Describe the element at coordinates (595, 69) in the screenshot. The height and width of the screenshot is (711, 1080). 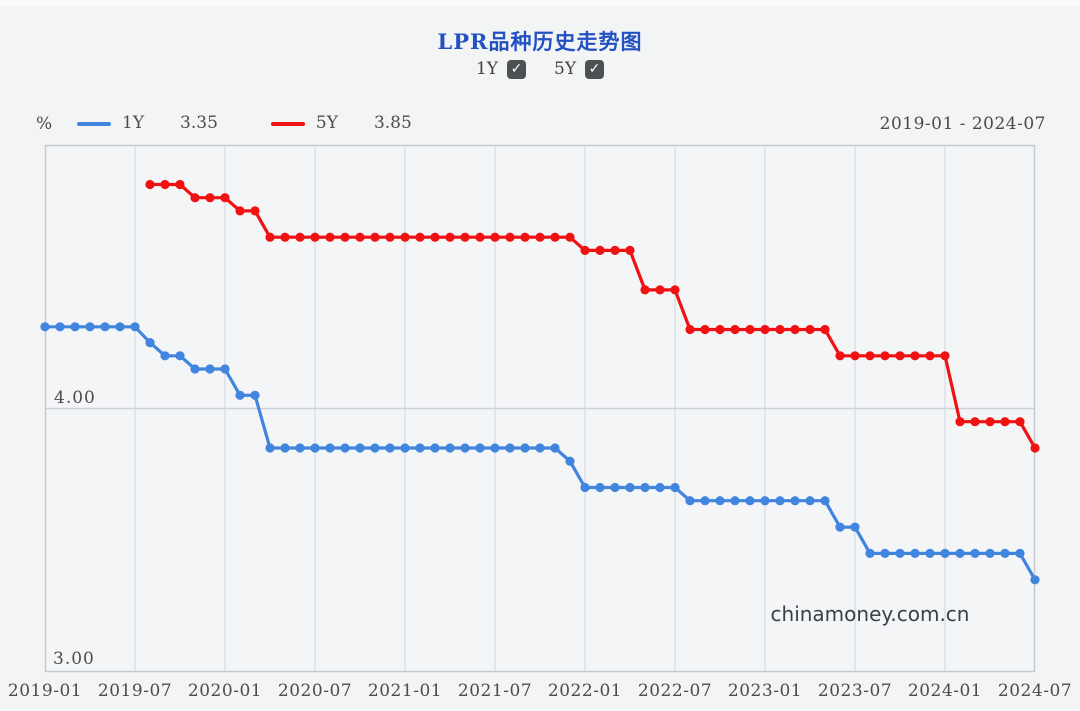
I see `5y-checkbox: ✓` at that location.